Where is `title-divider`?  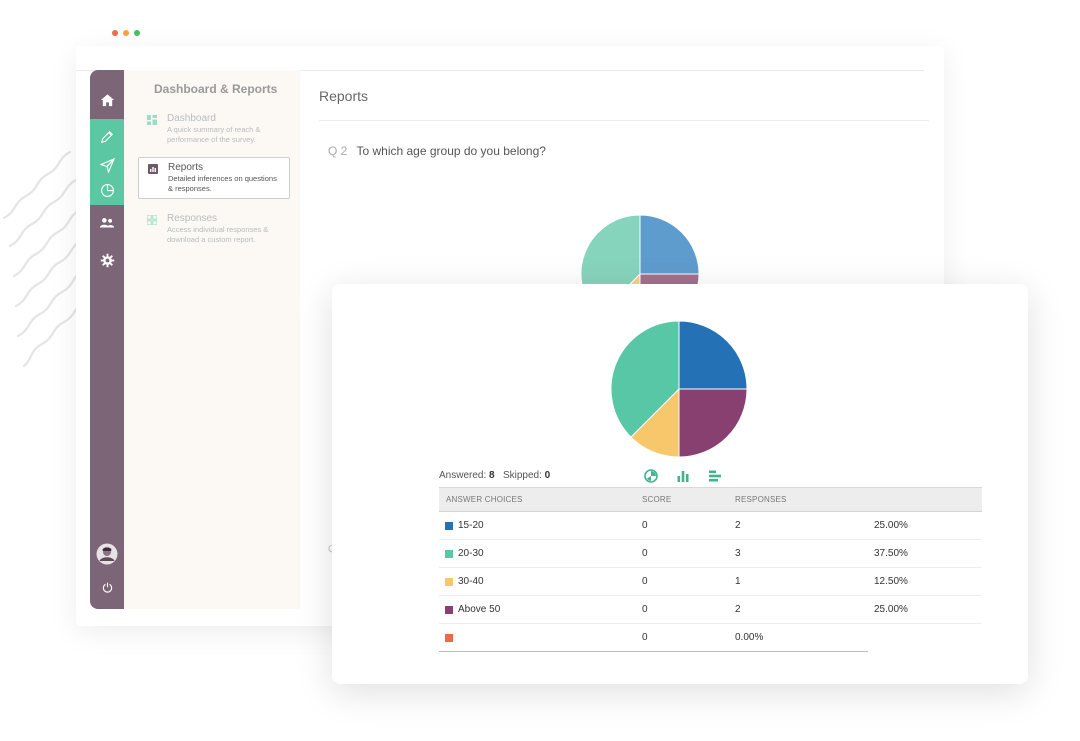 title-divider is located at coordinates (624, 120).